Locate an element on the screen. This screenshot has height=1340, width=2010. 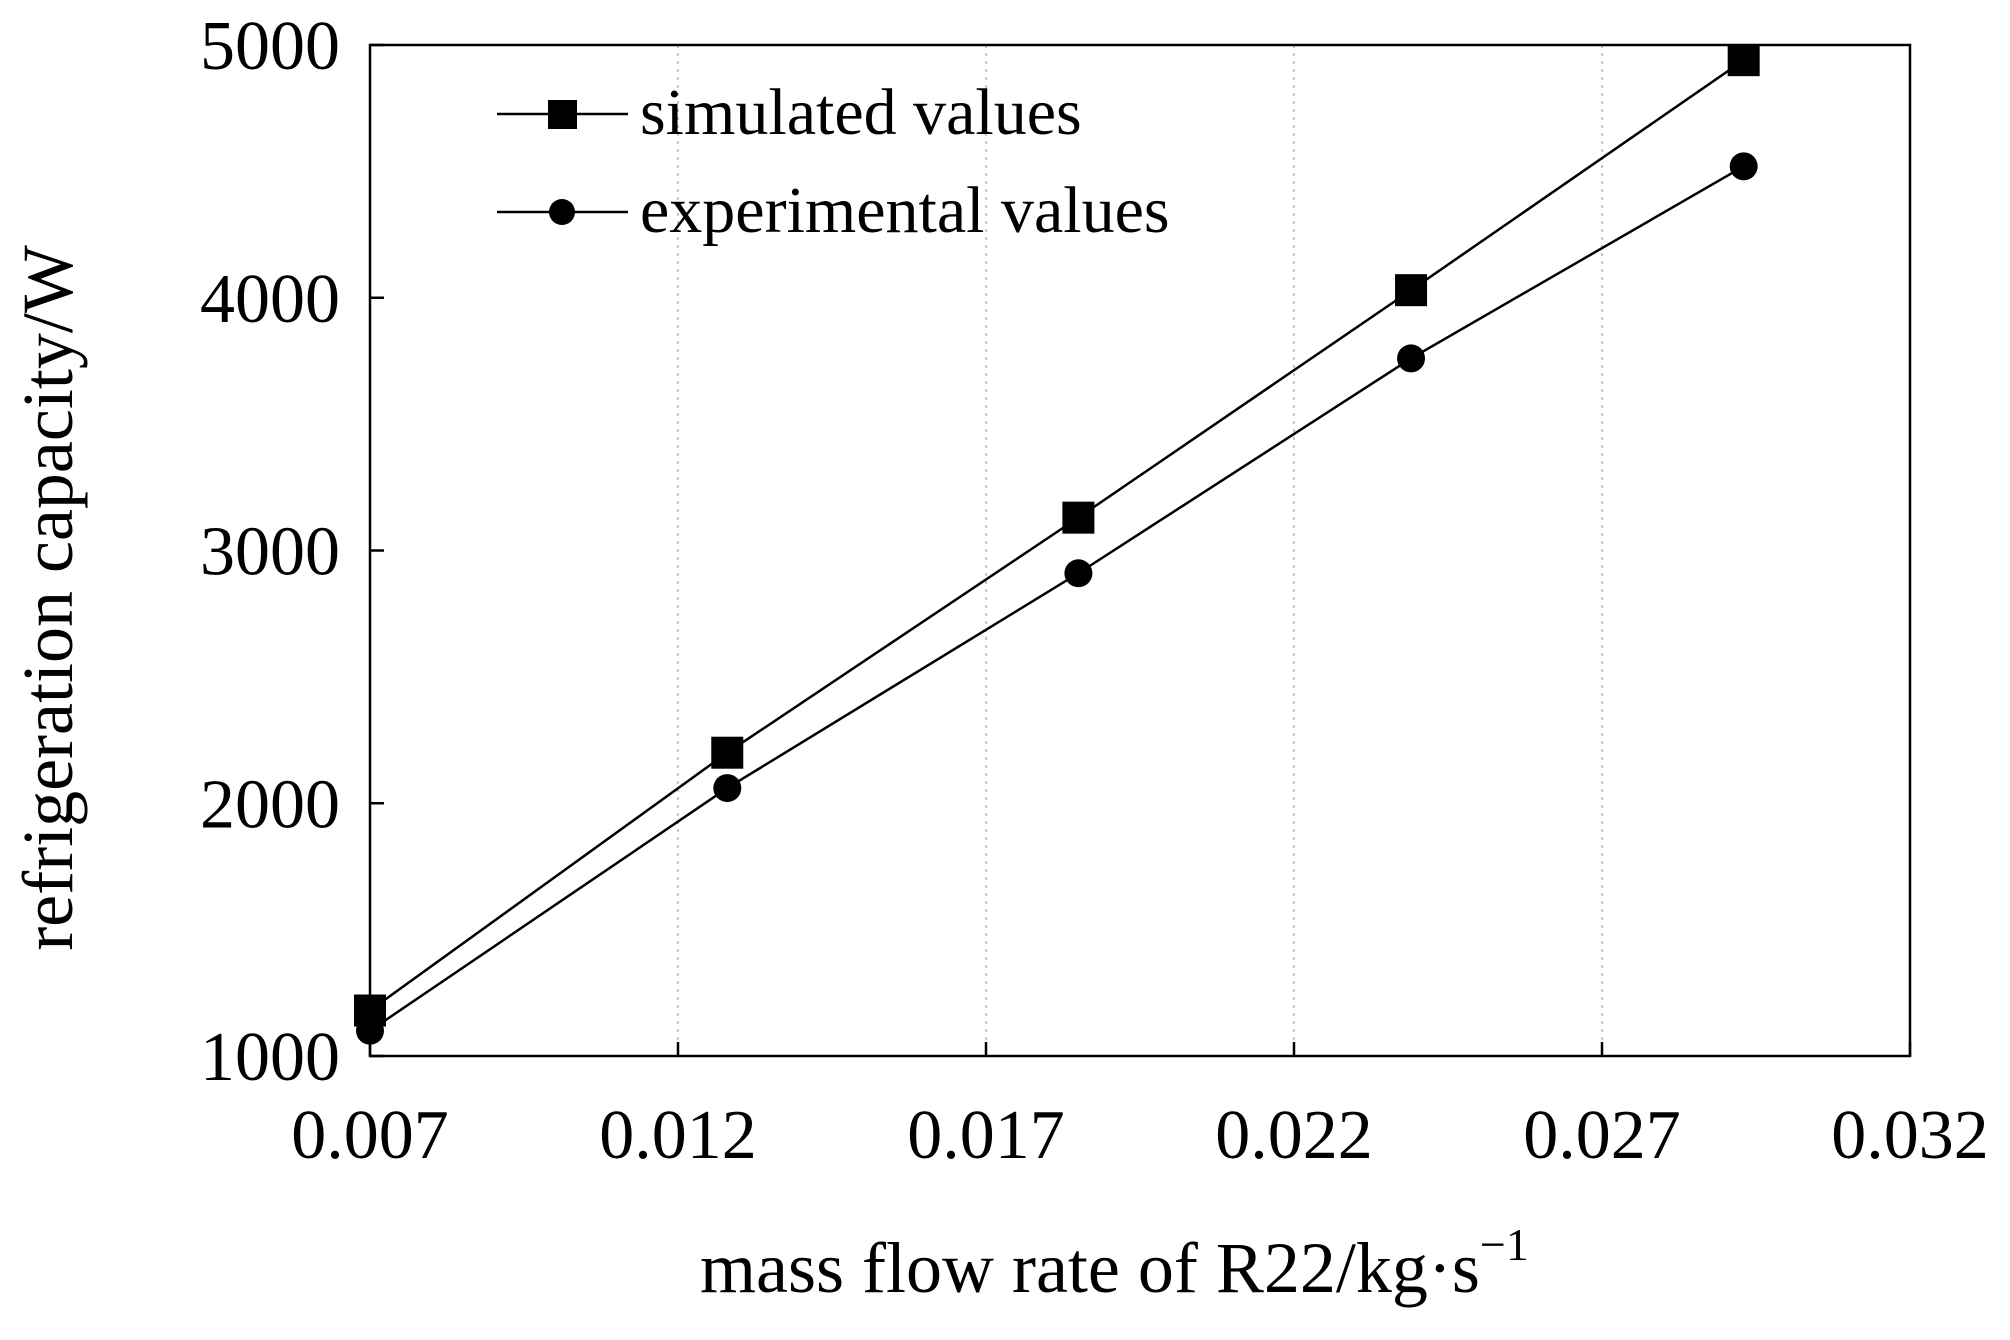
y-tick-label: 4000 is located at coordinates (270, 299).